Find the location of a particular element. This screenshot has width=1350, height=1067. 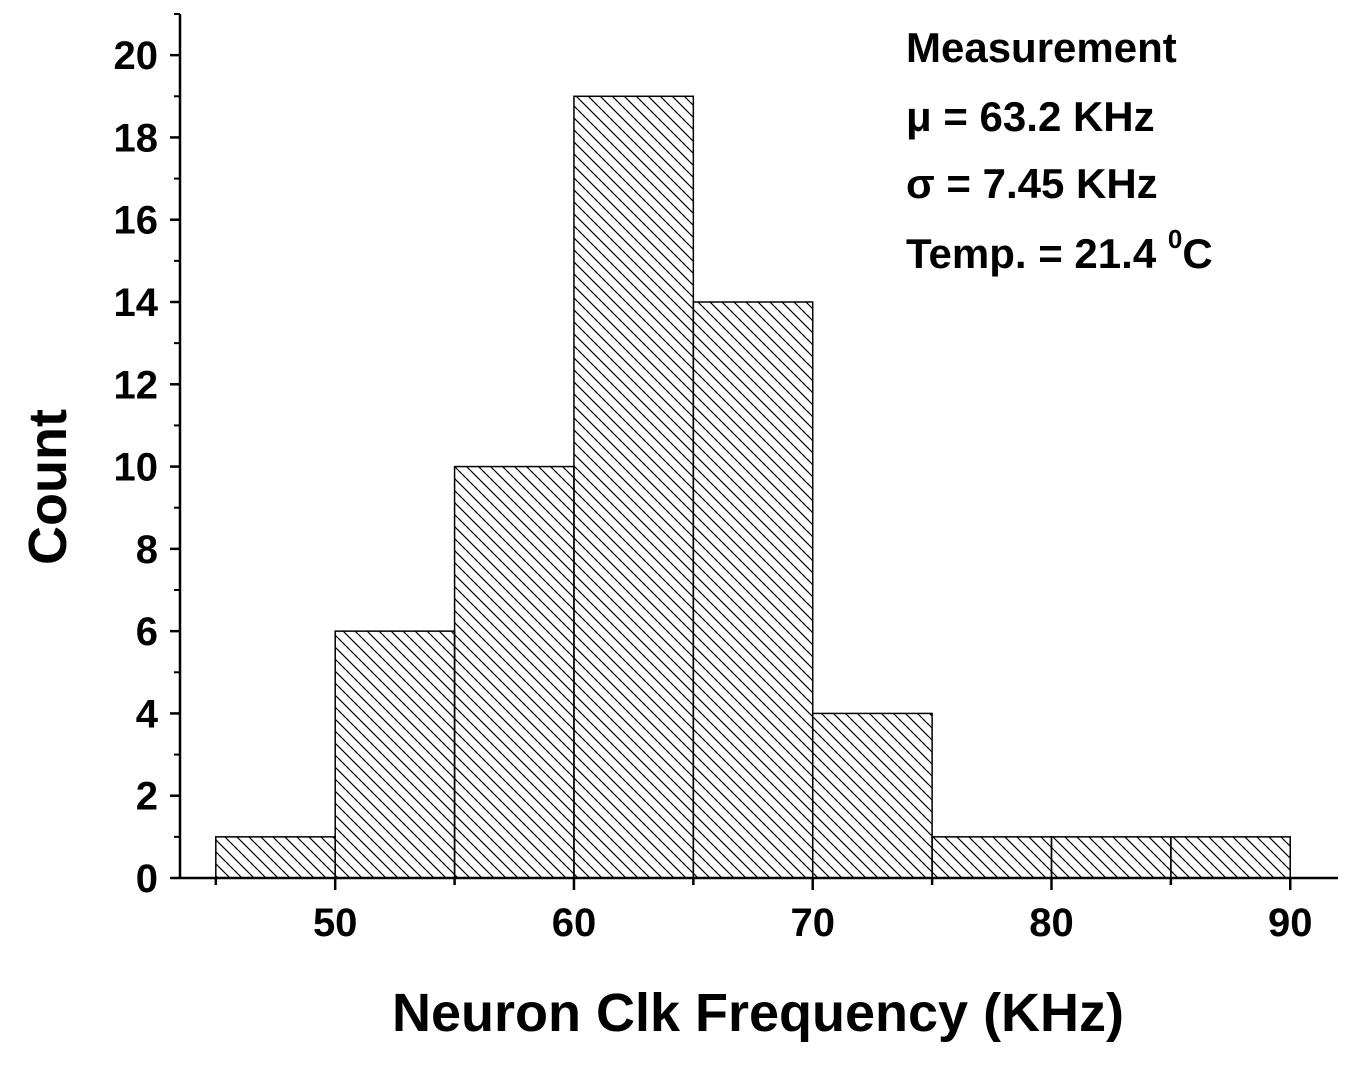

y-axis-title: Count is located at coordinates (48, 487).